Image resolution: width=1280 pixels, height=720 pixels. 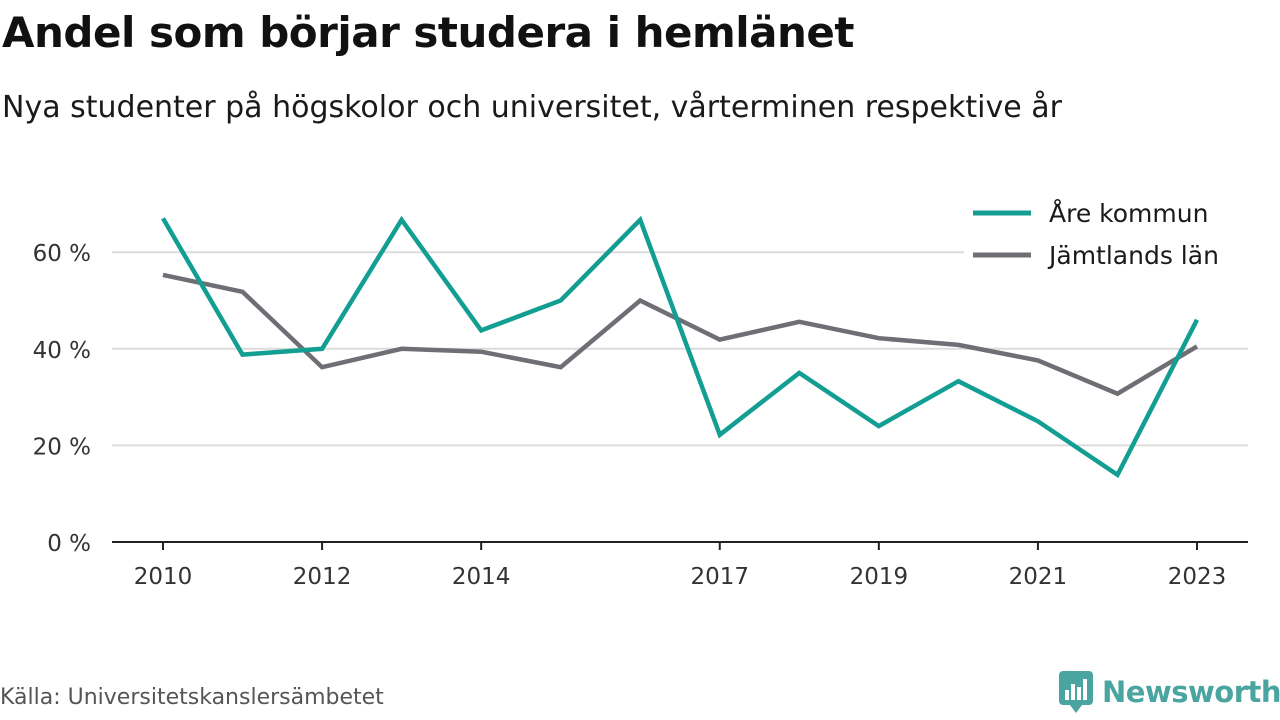 What do you see at coordinates (62, 254) in the screenshot?
I see `y-tick-label: 60 %` at bounding box center [62, 254].